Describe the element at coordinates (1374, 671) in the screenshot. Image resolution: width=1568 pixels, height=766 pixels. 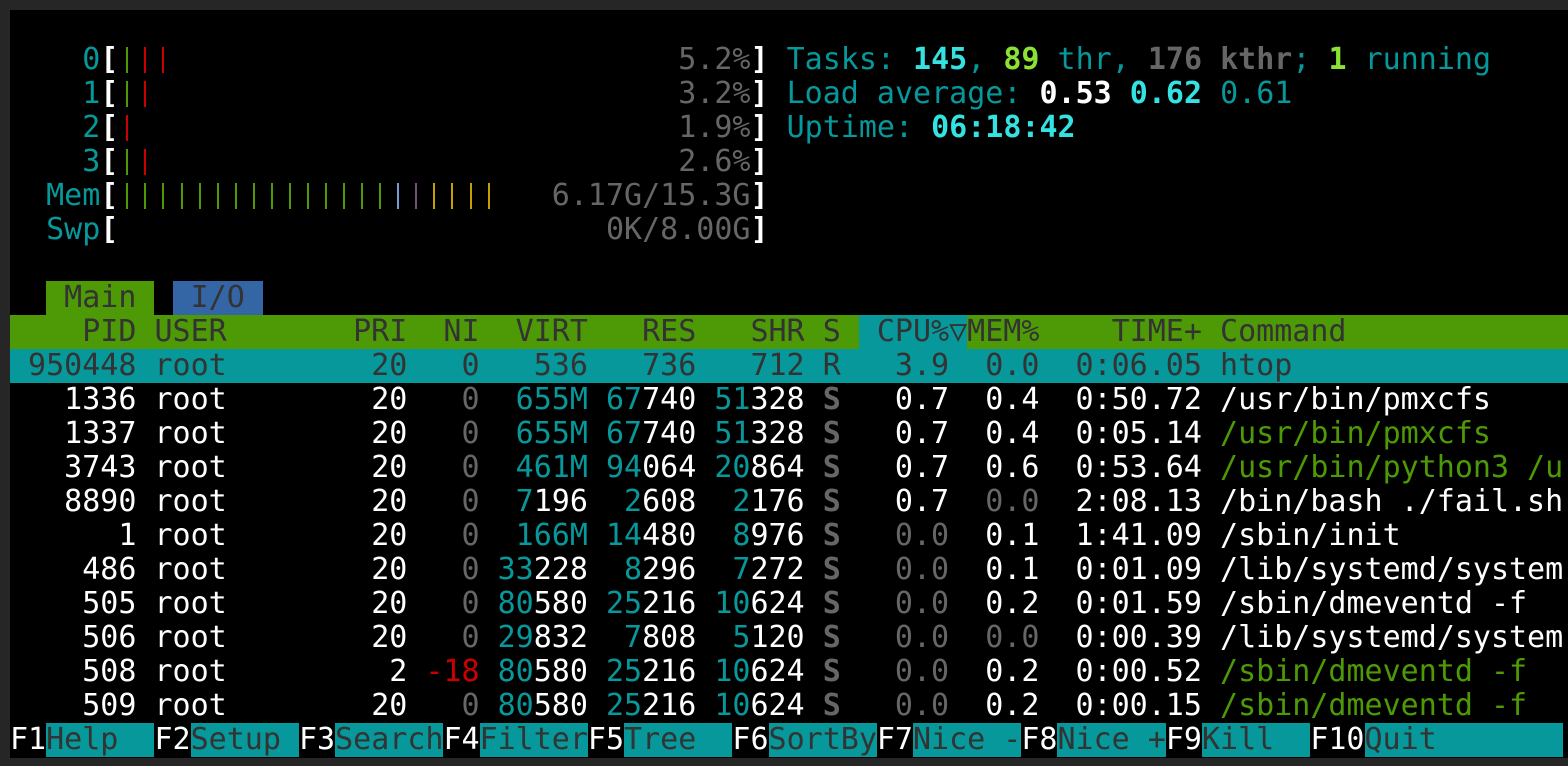
I see `process-cmd: /sbin/dmeventd -f` at that location.